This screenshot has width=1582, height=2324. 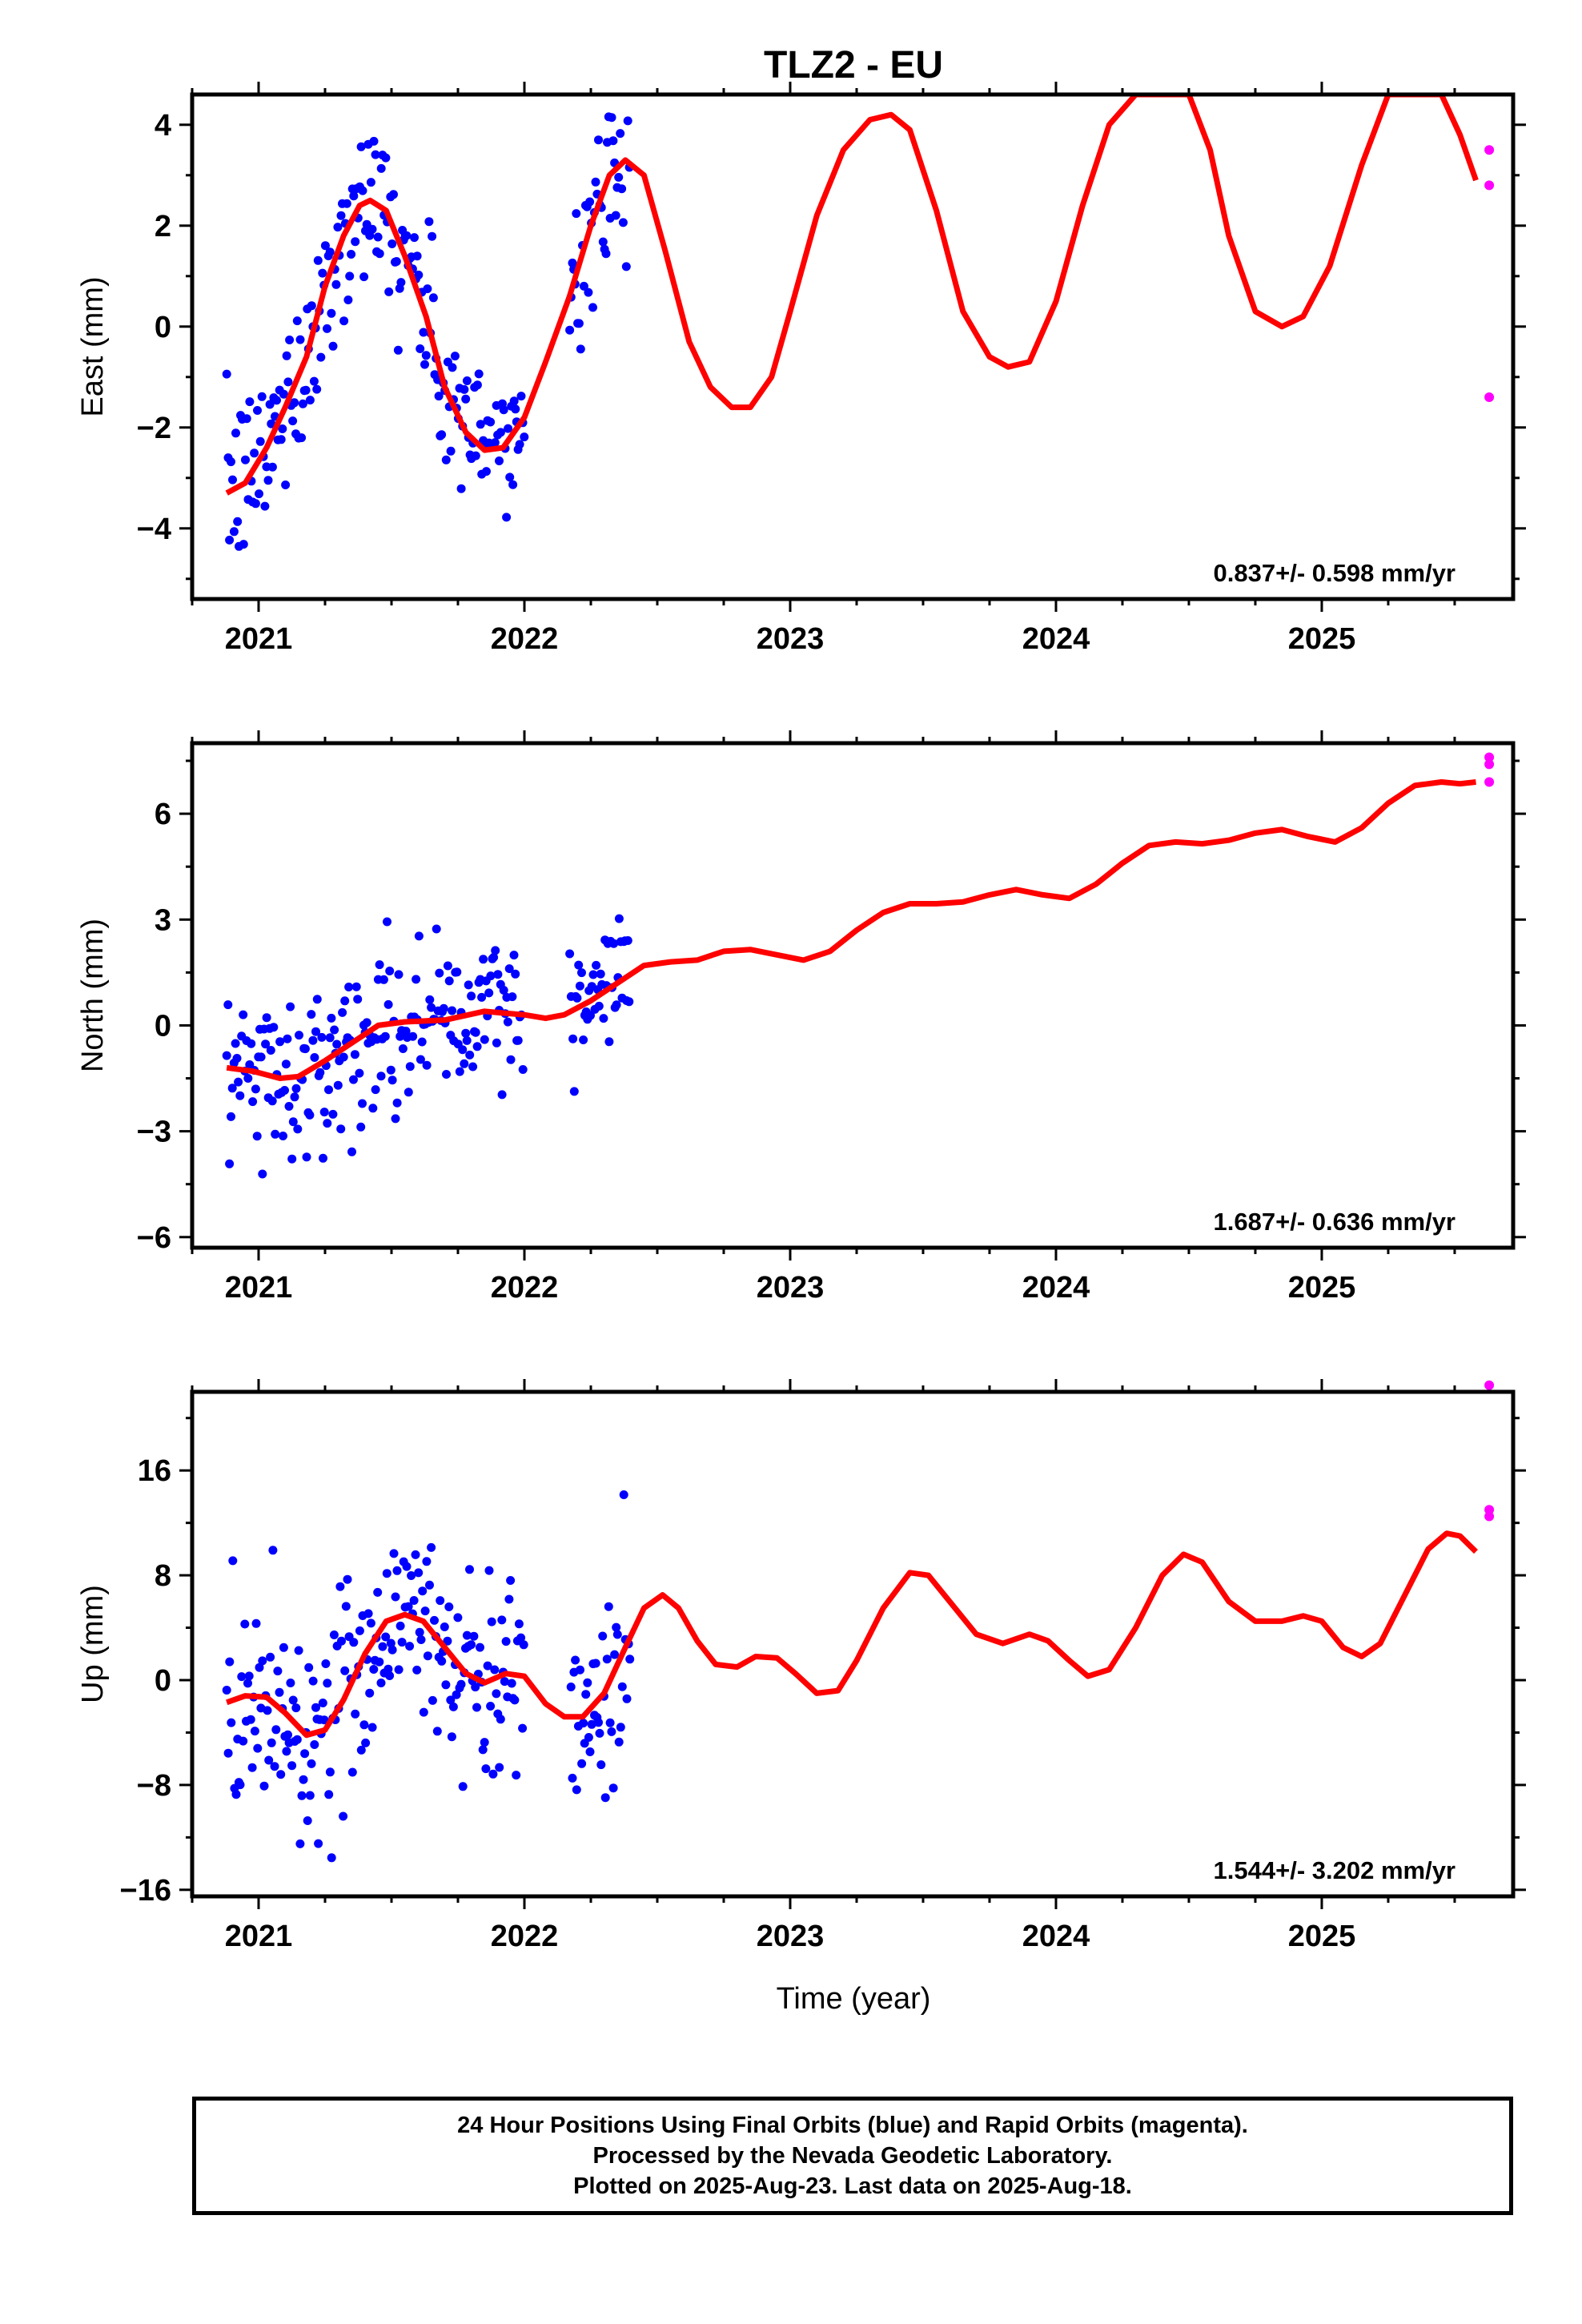 What do you see at coordinates (791, 1936) in the screenshot?
I see `x-tick-label: 2023` at bounding box center [791, 1936].